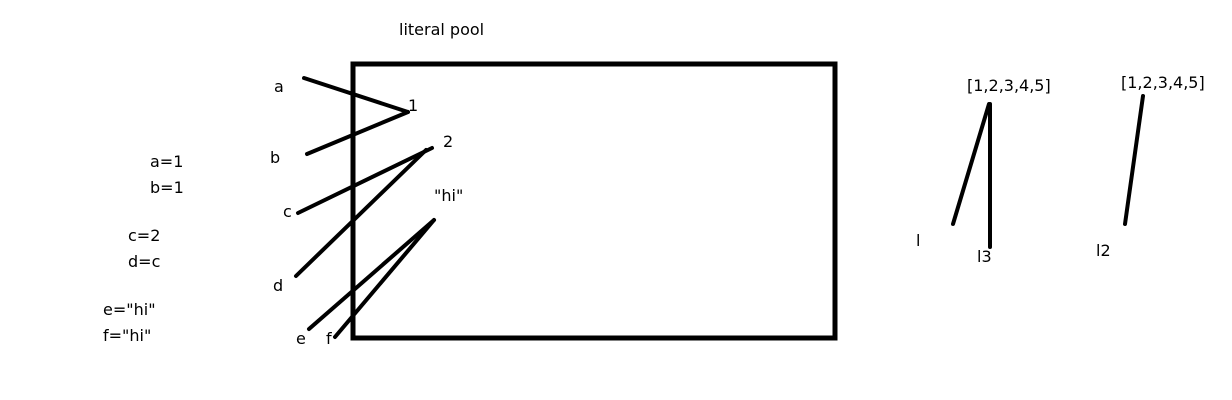  I want to click on code-line-a: a=1, so click(167, 161).